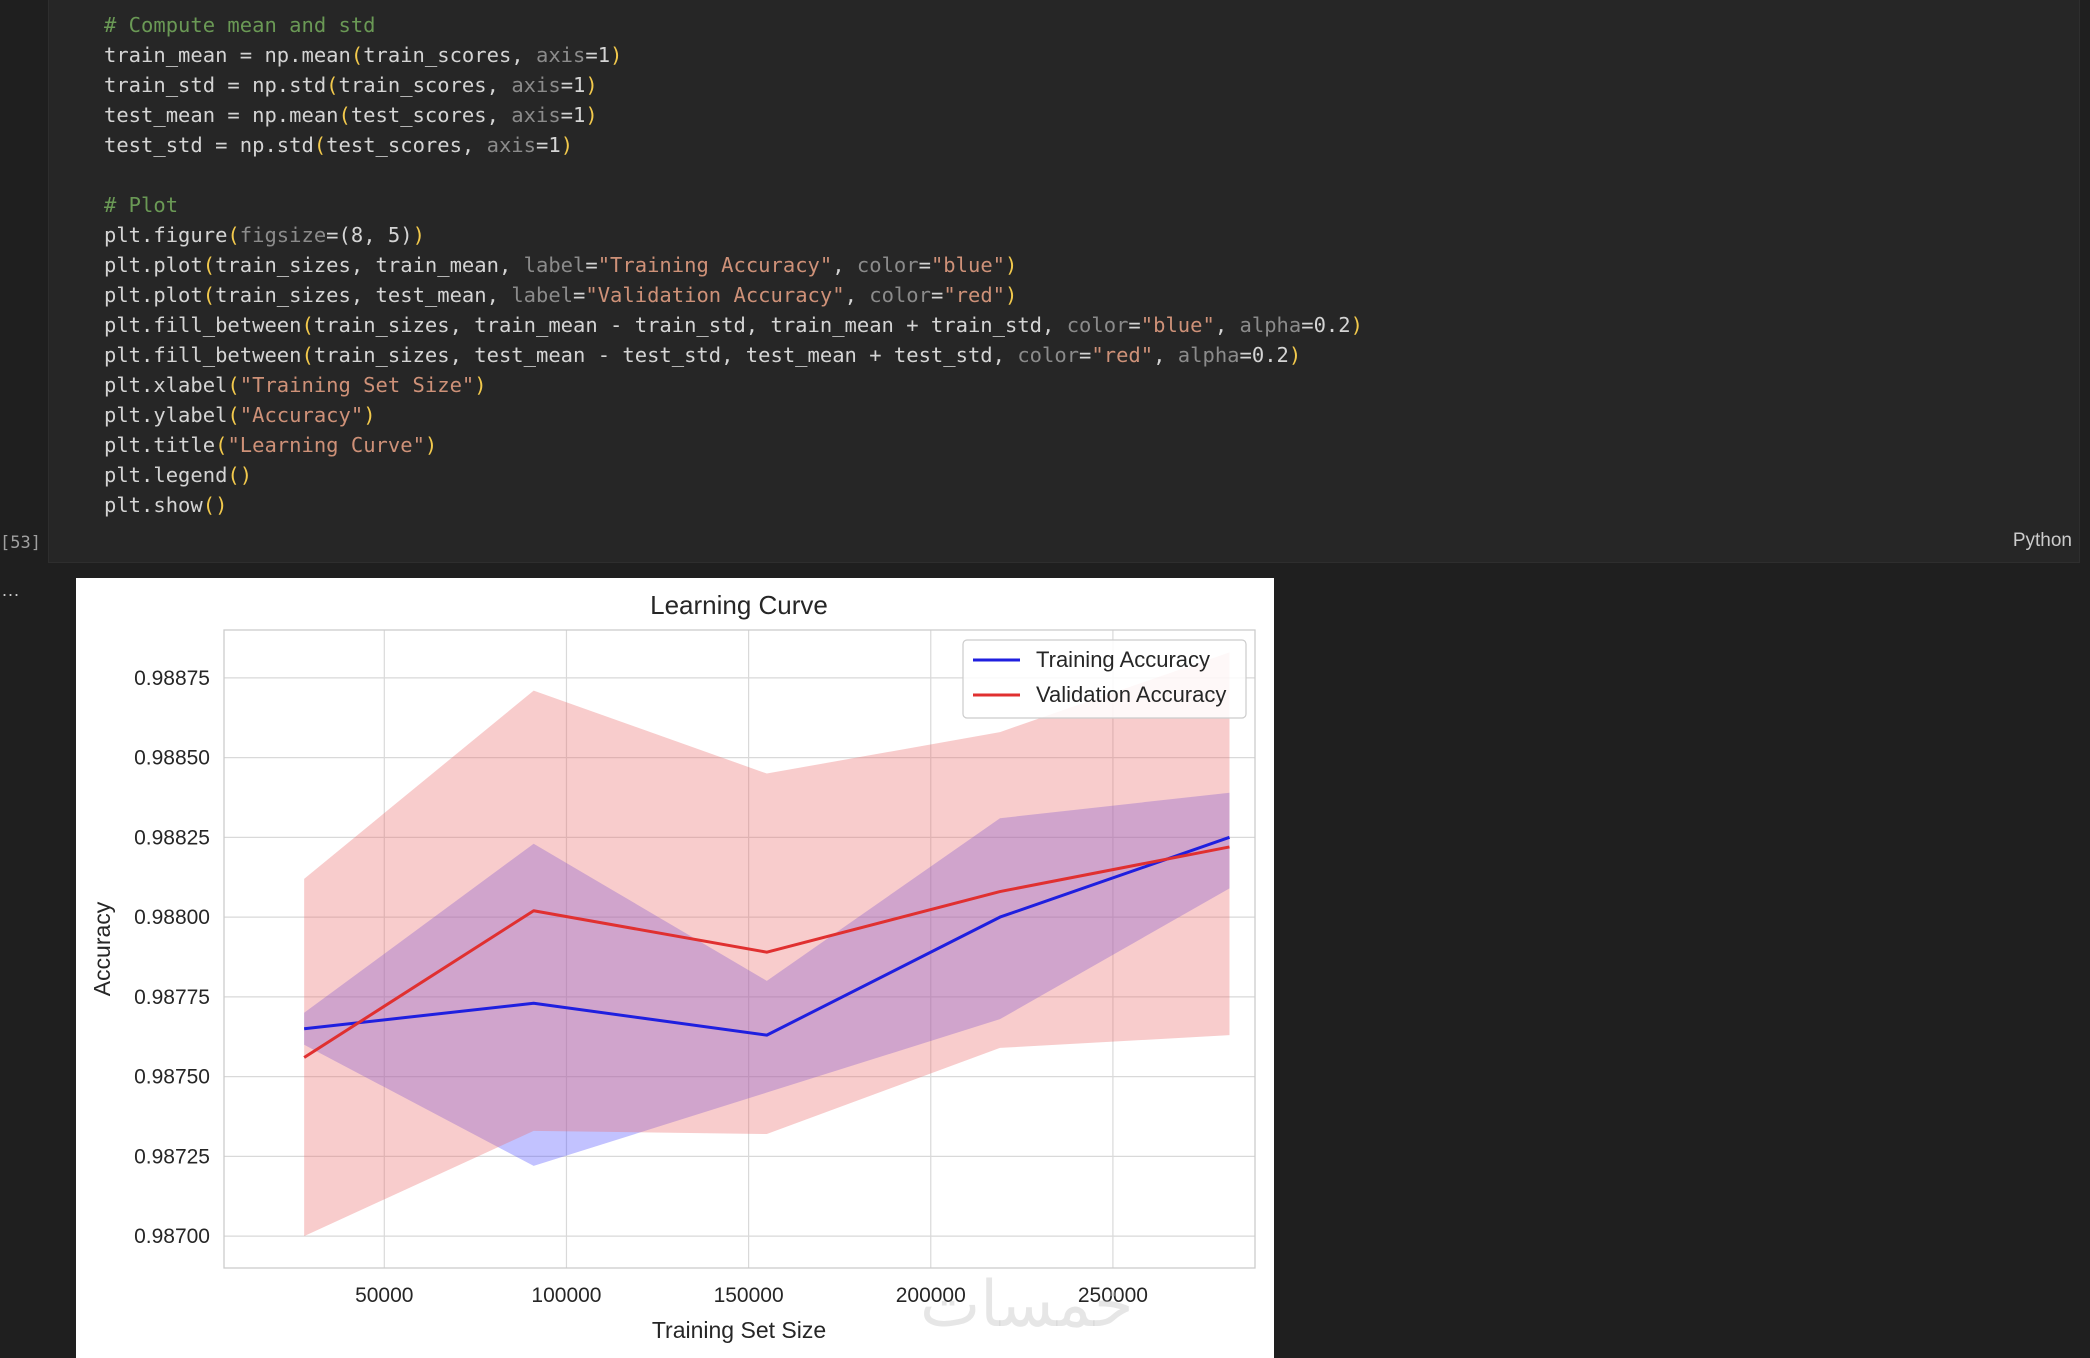 The height and width of the screenshot is (1358, 2090). Describe the element at coordinates (166, 235) in the screenshot. I see `code-token: plt.figure` at that location.